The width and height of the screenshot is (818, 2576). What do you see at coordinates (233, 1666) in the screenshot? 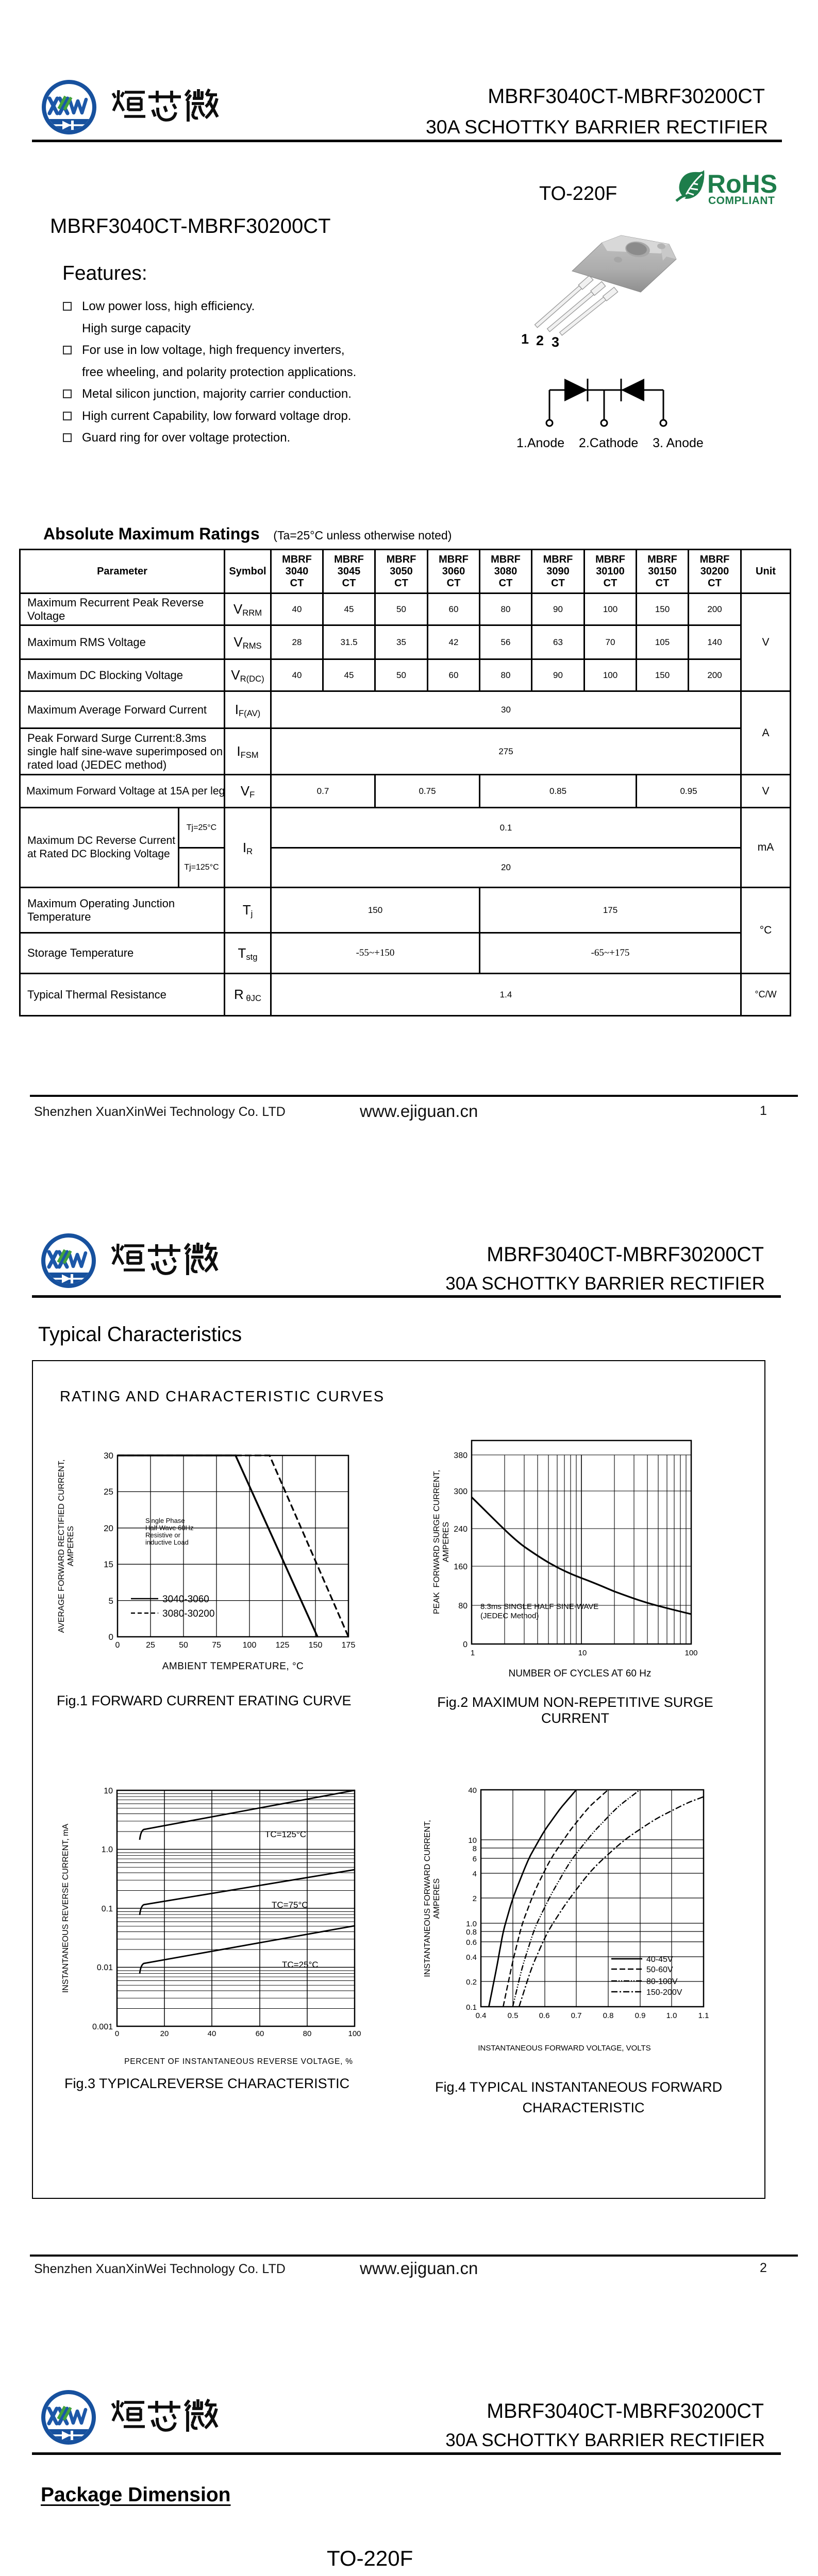
I see `svg-text: AMBIENT TEMPERATURE, °C` at bounding box center [233, 1666].